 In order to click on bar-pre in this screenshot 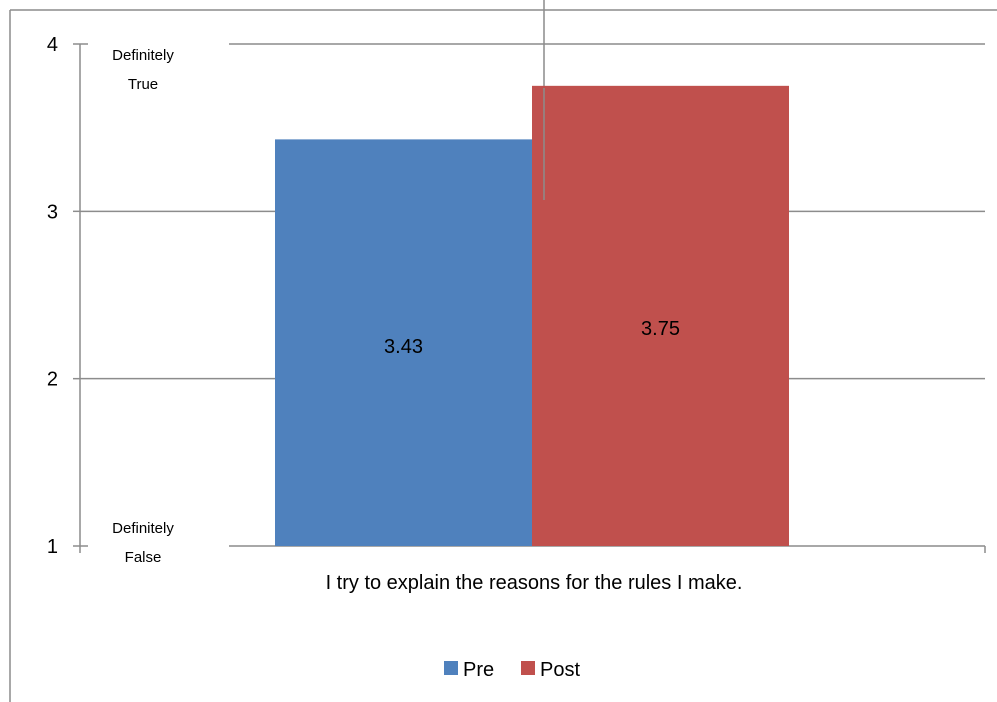, I will do `click(403, 342)`.